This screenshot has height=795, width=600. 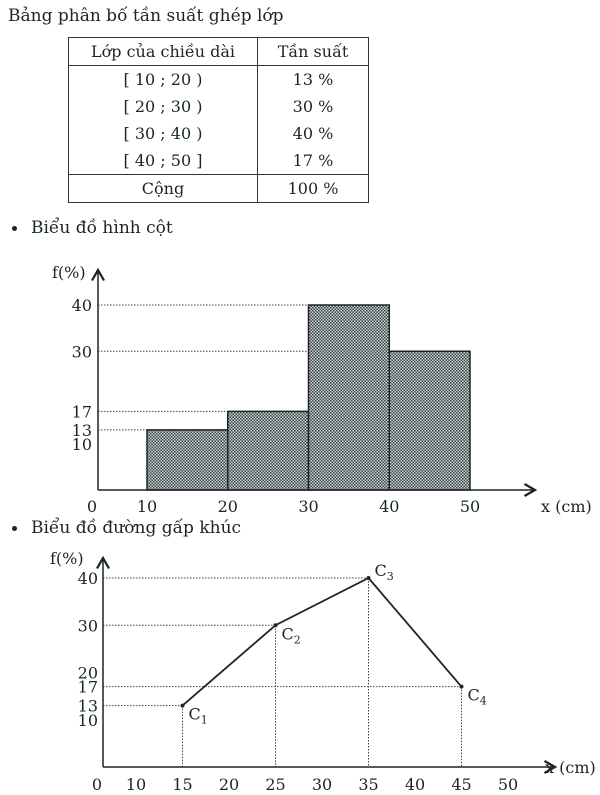 I want to click on x-tick-label: 25, so click(x=275, y=784).